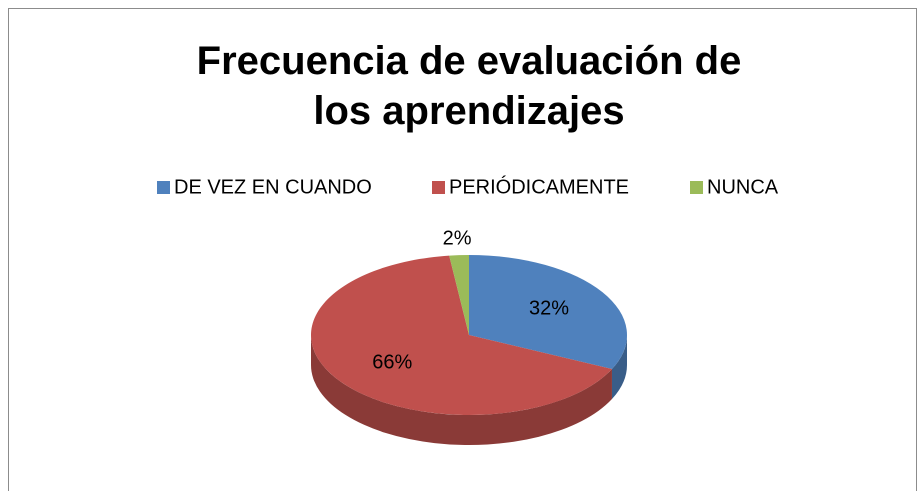  What do you see at coordinates (457, 238) in the screenshot?
I see `data-label: 2%` at bounding box center [457, 238].